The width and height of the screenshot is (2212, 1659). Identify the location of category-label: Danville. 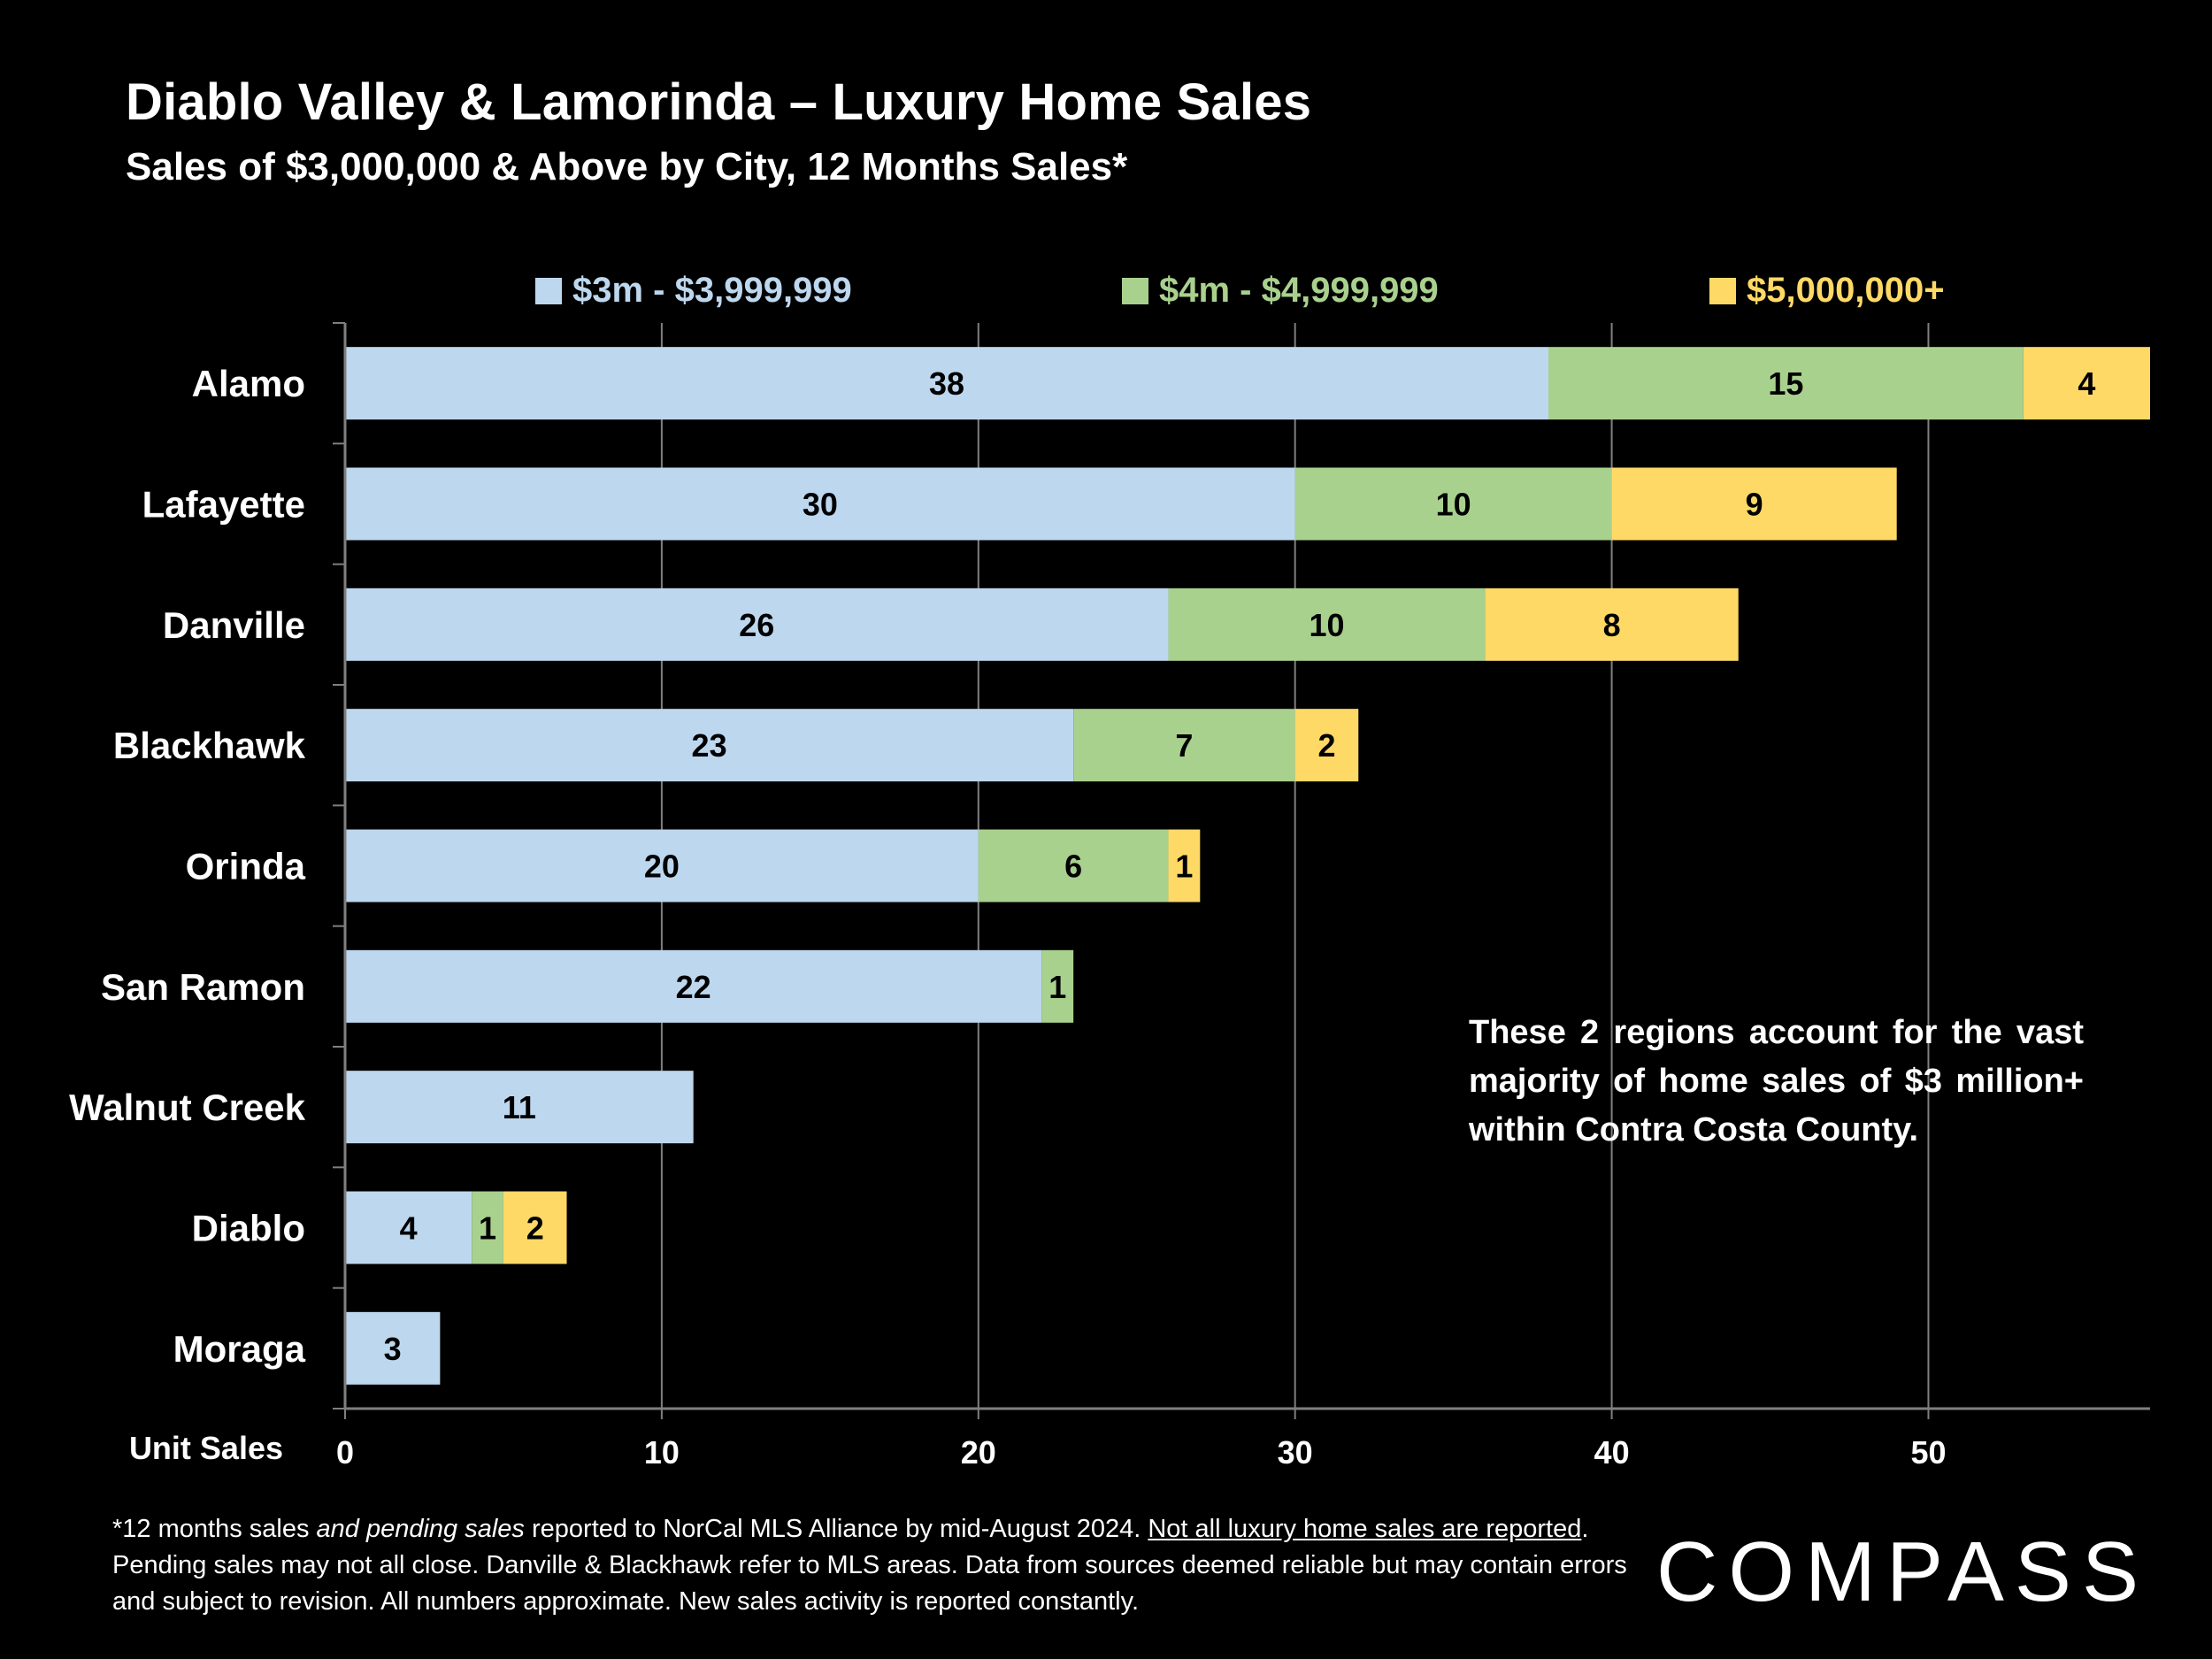
(234, 625).